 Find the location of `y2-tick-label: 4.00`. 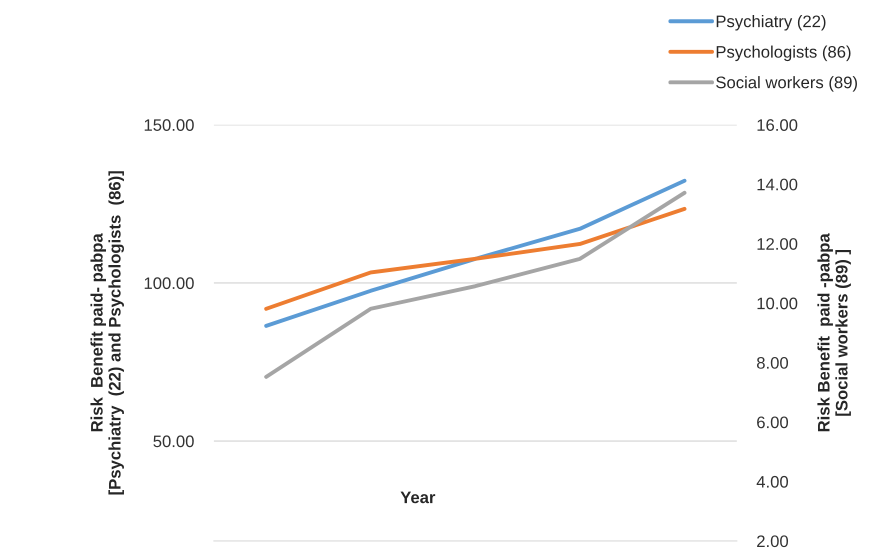

y2-tick-label: 4.00 is located at coordinates (772, 482).